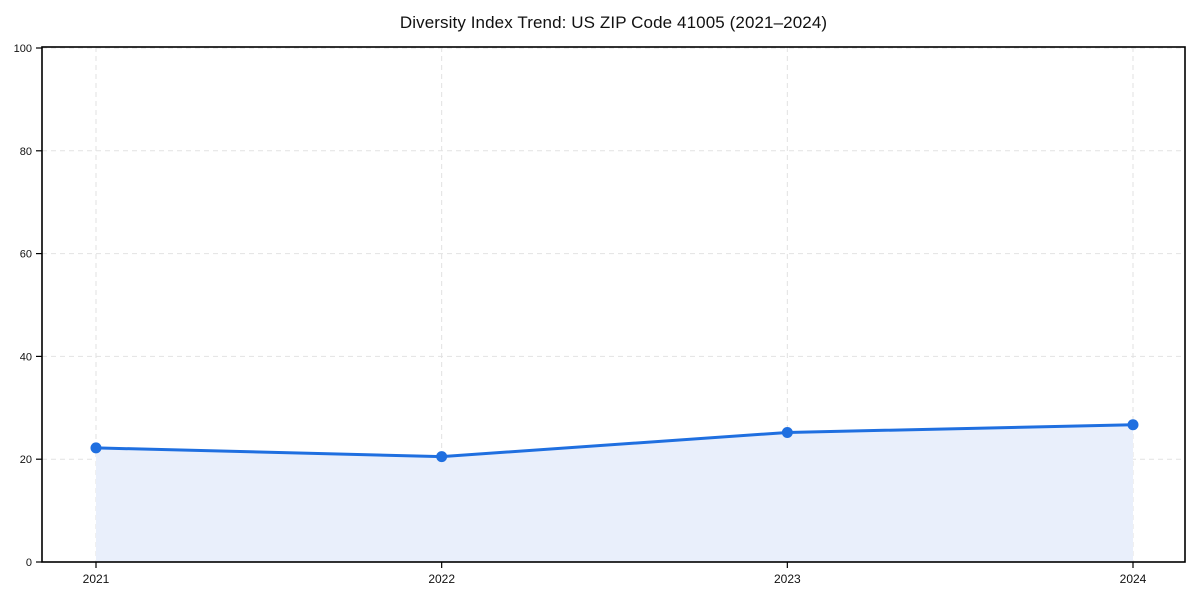 This screenshot has height=600, width=1200. Describe the element at coordinates (96, 579) in the screenshot. I see `x-tick-label: 2021` at that location.